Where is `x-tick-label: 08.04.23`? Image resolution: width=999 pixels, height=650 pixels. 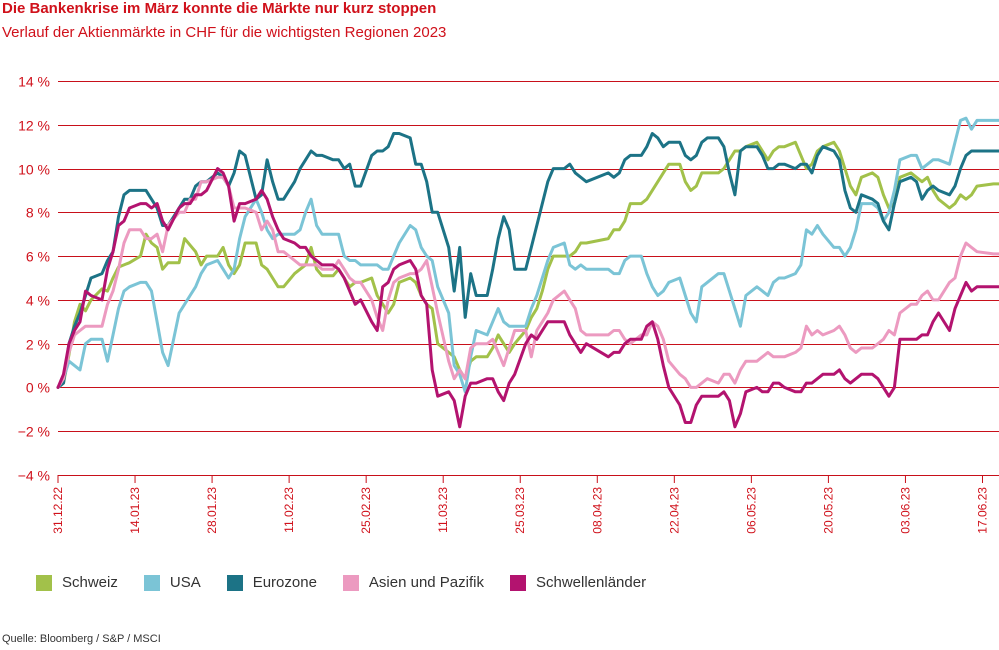
x-tick-label: 08.04.23 is located at coordinates (597, 510).